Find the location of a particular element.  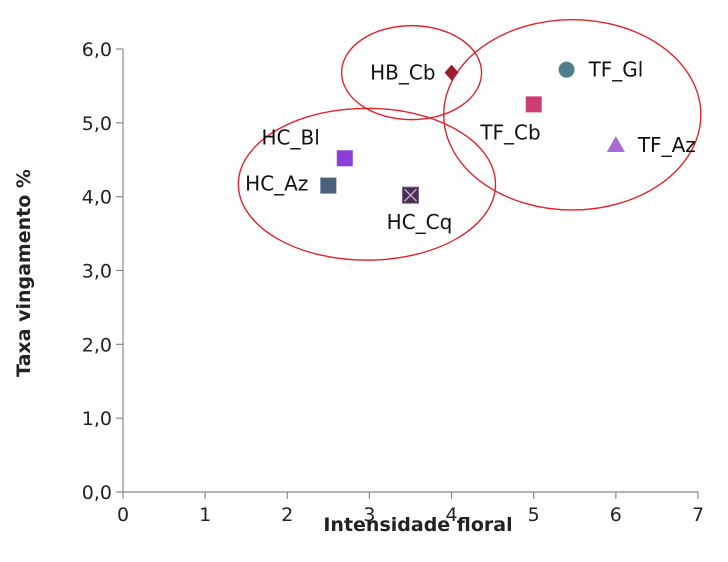

point-hb-cb is located at coordinates (451, 72).